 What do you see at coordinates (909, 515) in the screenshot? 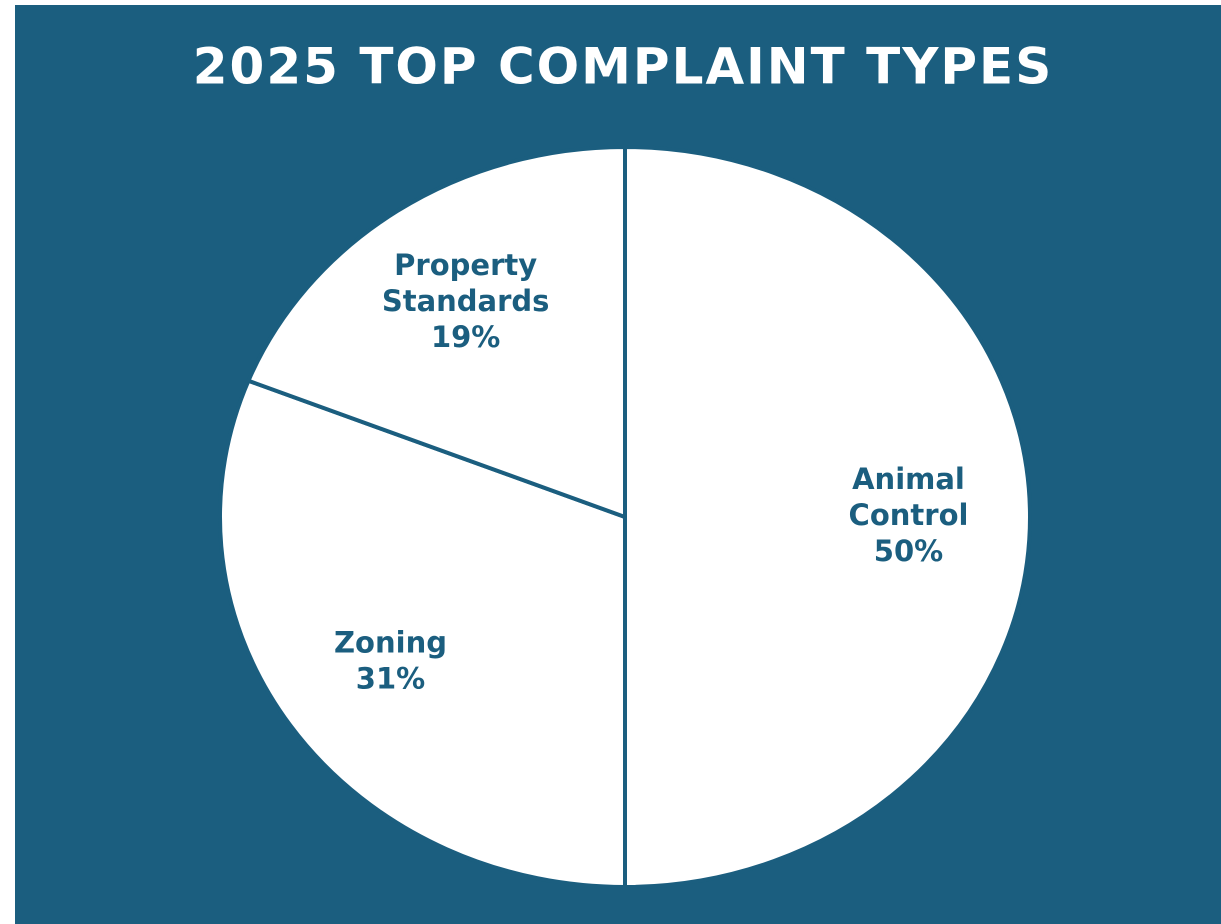
I see `label-line: Control` at bounding box center [909, 515].